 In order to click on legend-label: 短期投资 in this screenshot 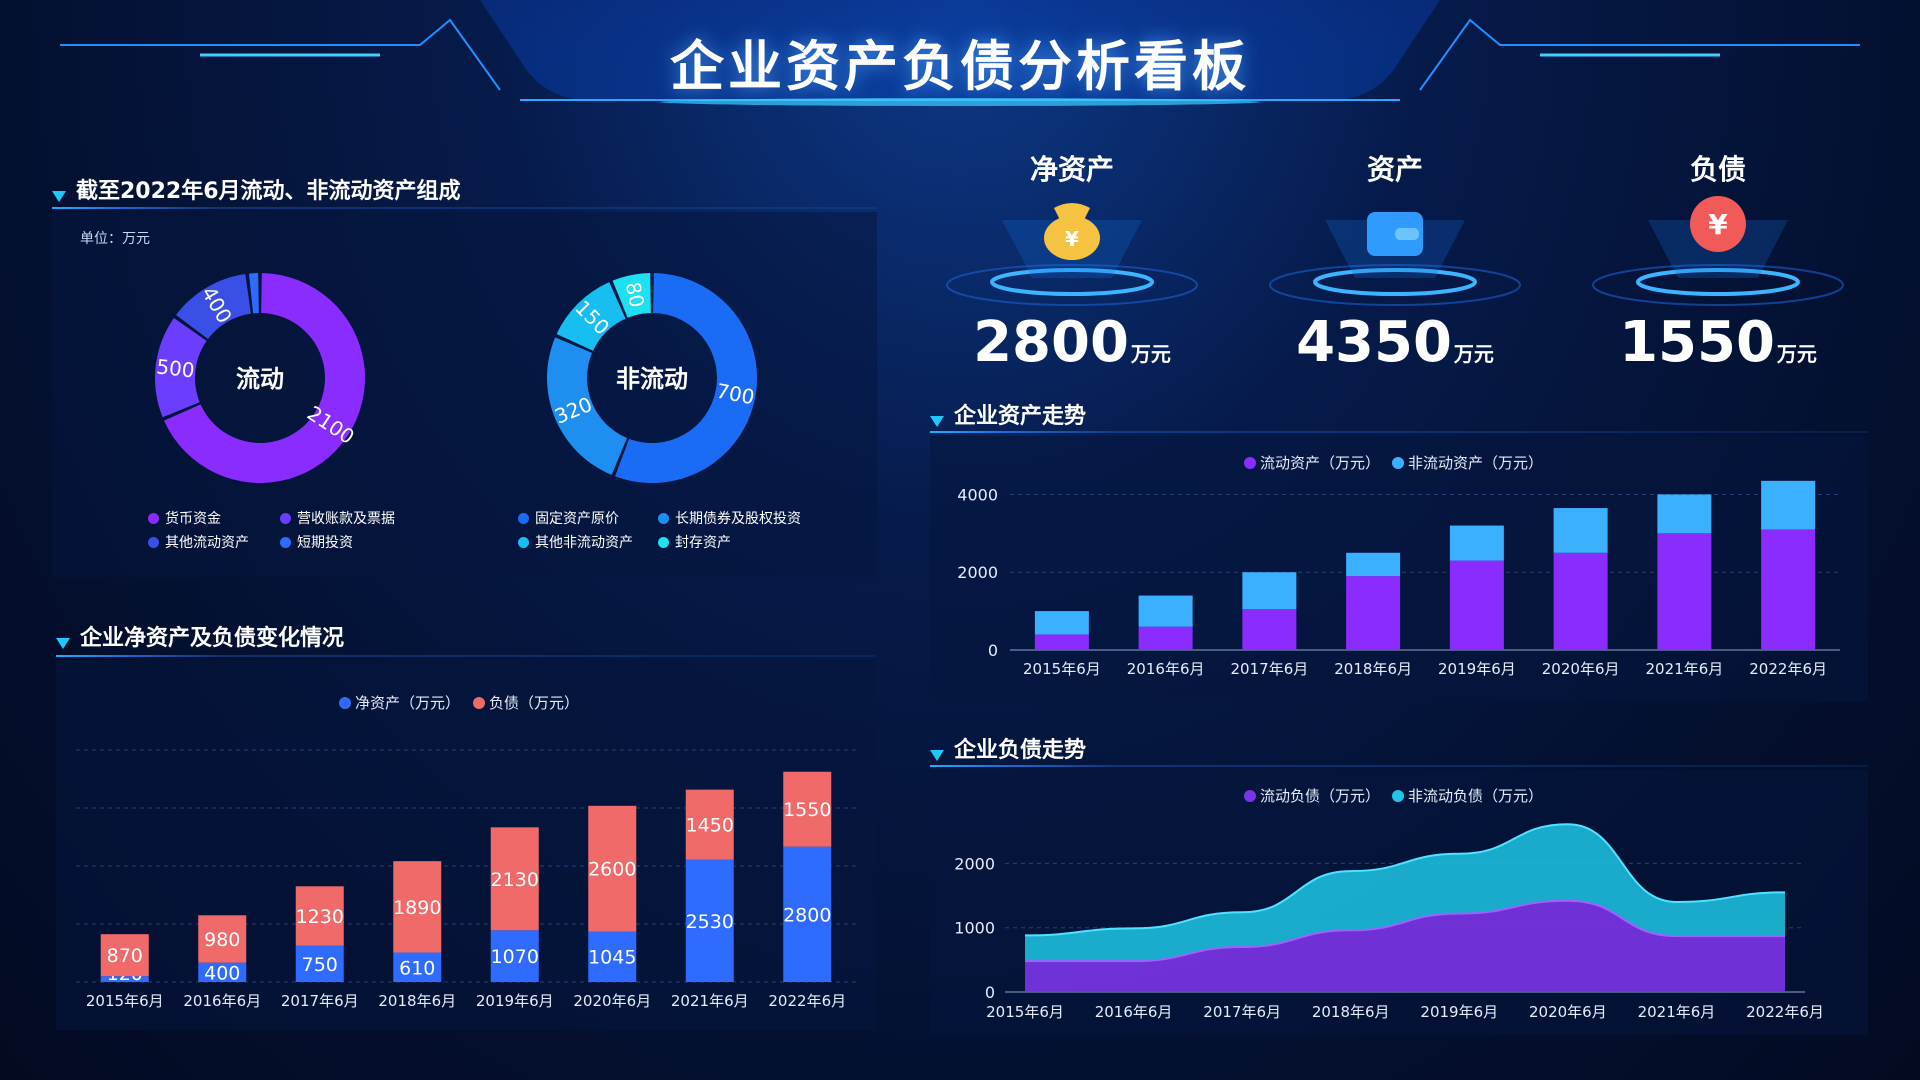, I will do `click(325, 543)`.